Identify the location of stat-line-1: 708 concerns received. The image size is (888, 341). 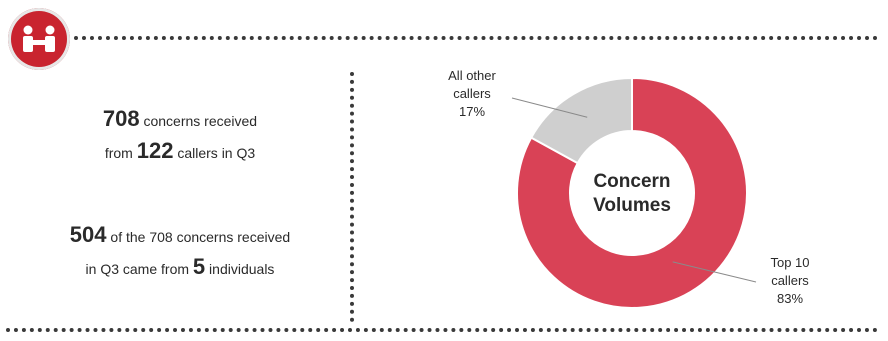
(180, 120).